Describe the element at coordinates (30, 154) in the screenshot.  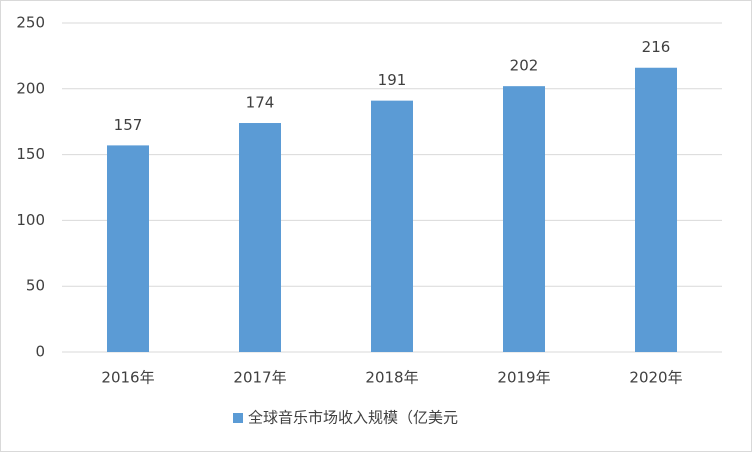
I see `y-tick-label: 150` at that location.